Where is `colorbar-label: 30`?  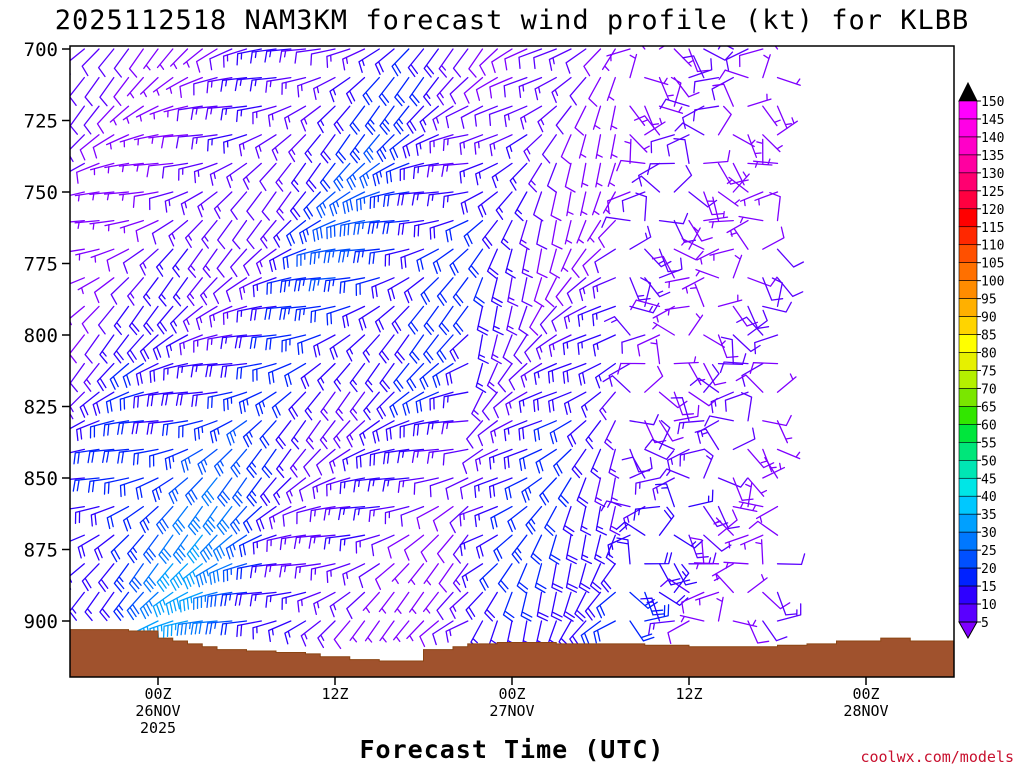
colorbar-label: 30 is located at coordinates (989, 533).